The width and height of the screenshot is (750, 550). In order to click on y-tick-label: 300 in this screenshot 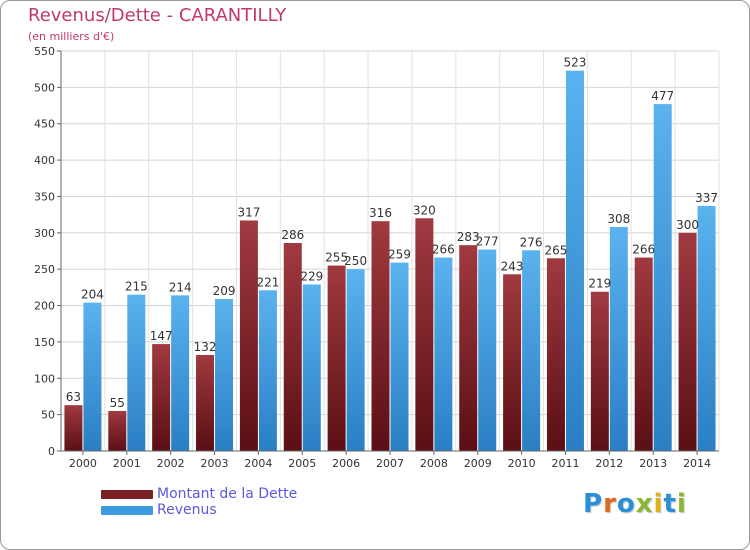, I will do `click(44, 233)`.